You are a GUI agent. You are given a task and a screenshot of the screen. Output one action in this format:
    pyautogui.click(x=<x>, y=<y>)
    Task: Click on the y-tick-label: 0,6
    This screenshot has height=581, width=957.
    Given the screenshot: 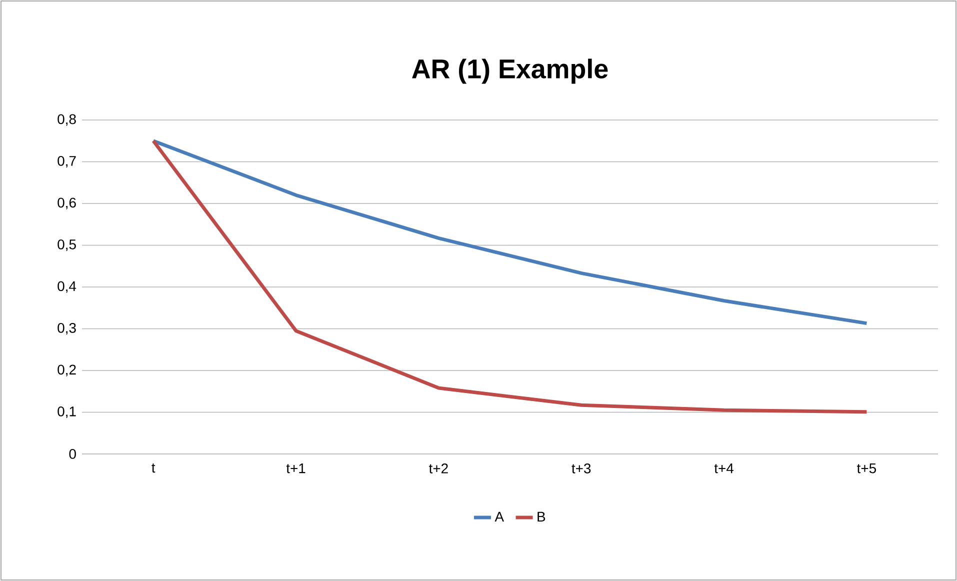 What is the action you would take?
    pyautogui.click(x=67, y=204)
    